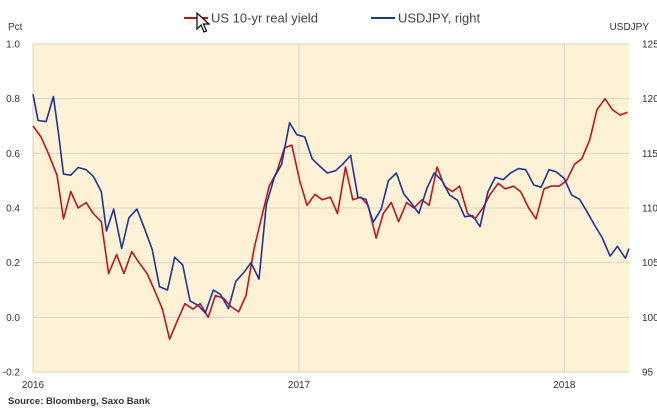  I want to click on right-axis-tick-label: 110, so click(649, 209).